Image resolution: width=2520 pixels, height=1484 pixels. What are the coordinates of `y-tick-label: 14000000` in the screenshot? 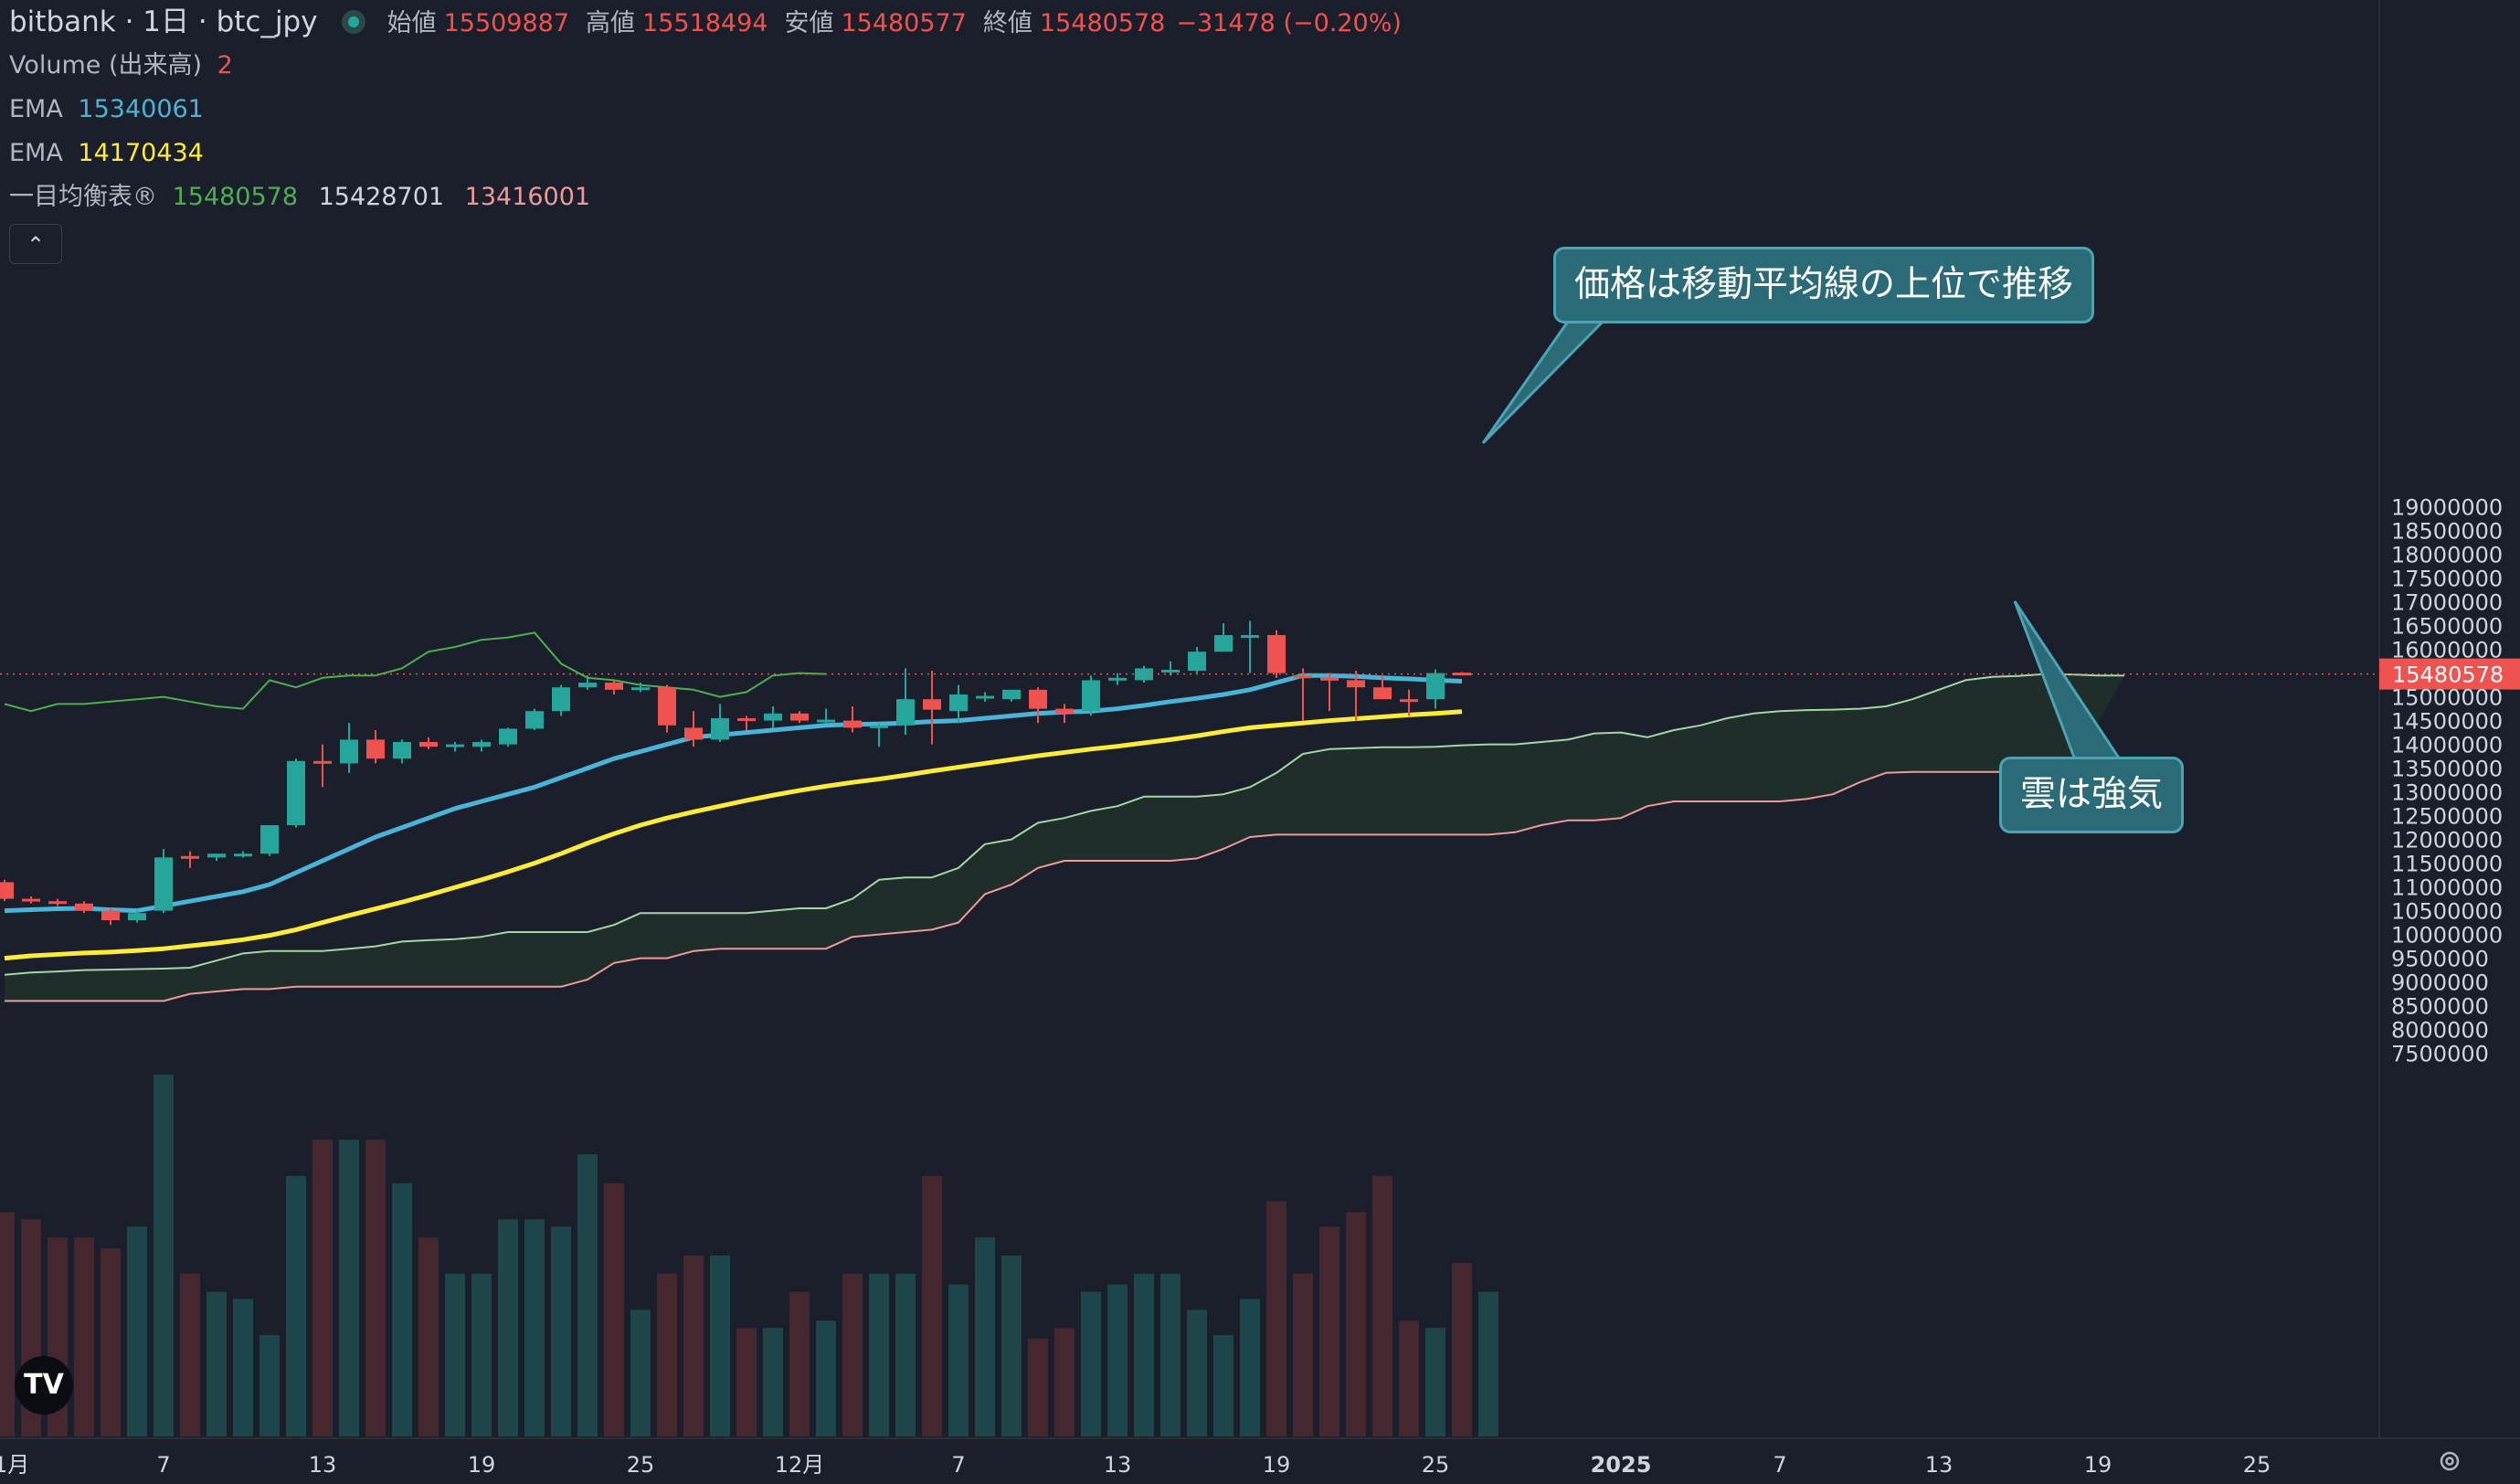 It's located at (2447, 745).